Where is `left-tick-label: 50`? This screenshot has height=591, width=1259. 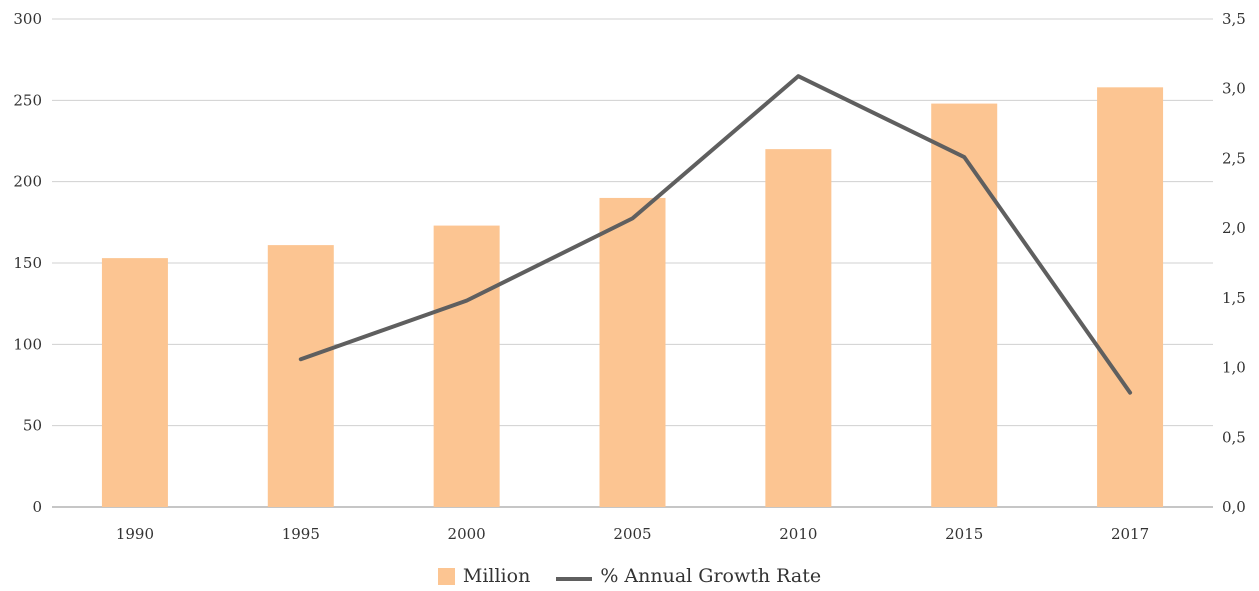 left-tick-label: 50 is located at coordinates (32, 426).